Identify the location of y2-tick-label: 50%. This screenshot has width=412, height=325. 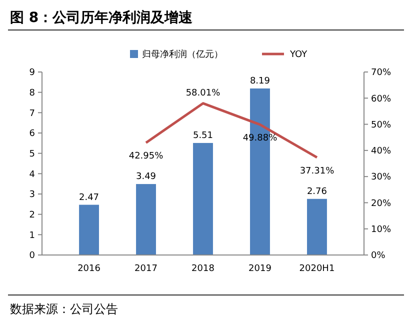
(381, 125).